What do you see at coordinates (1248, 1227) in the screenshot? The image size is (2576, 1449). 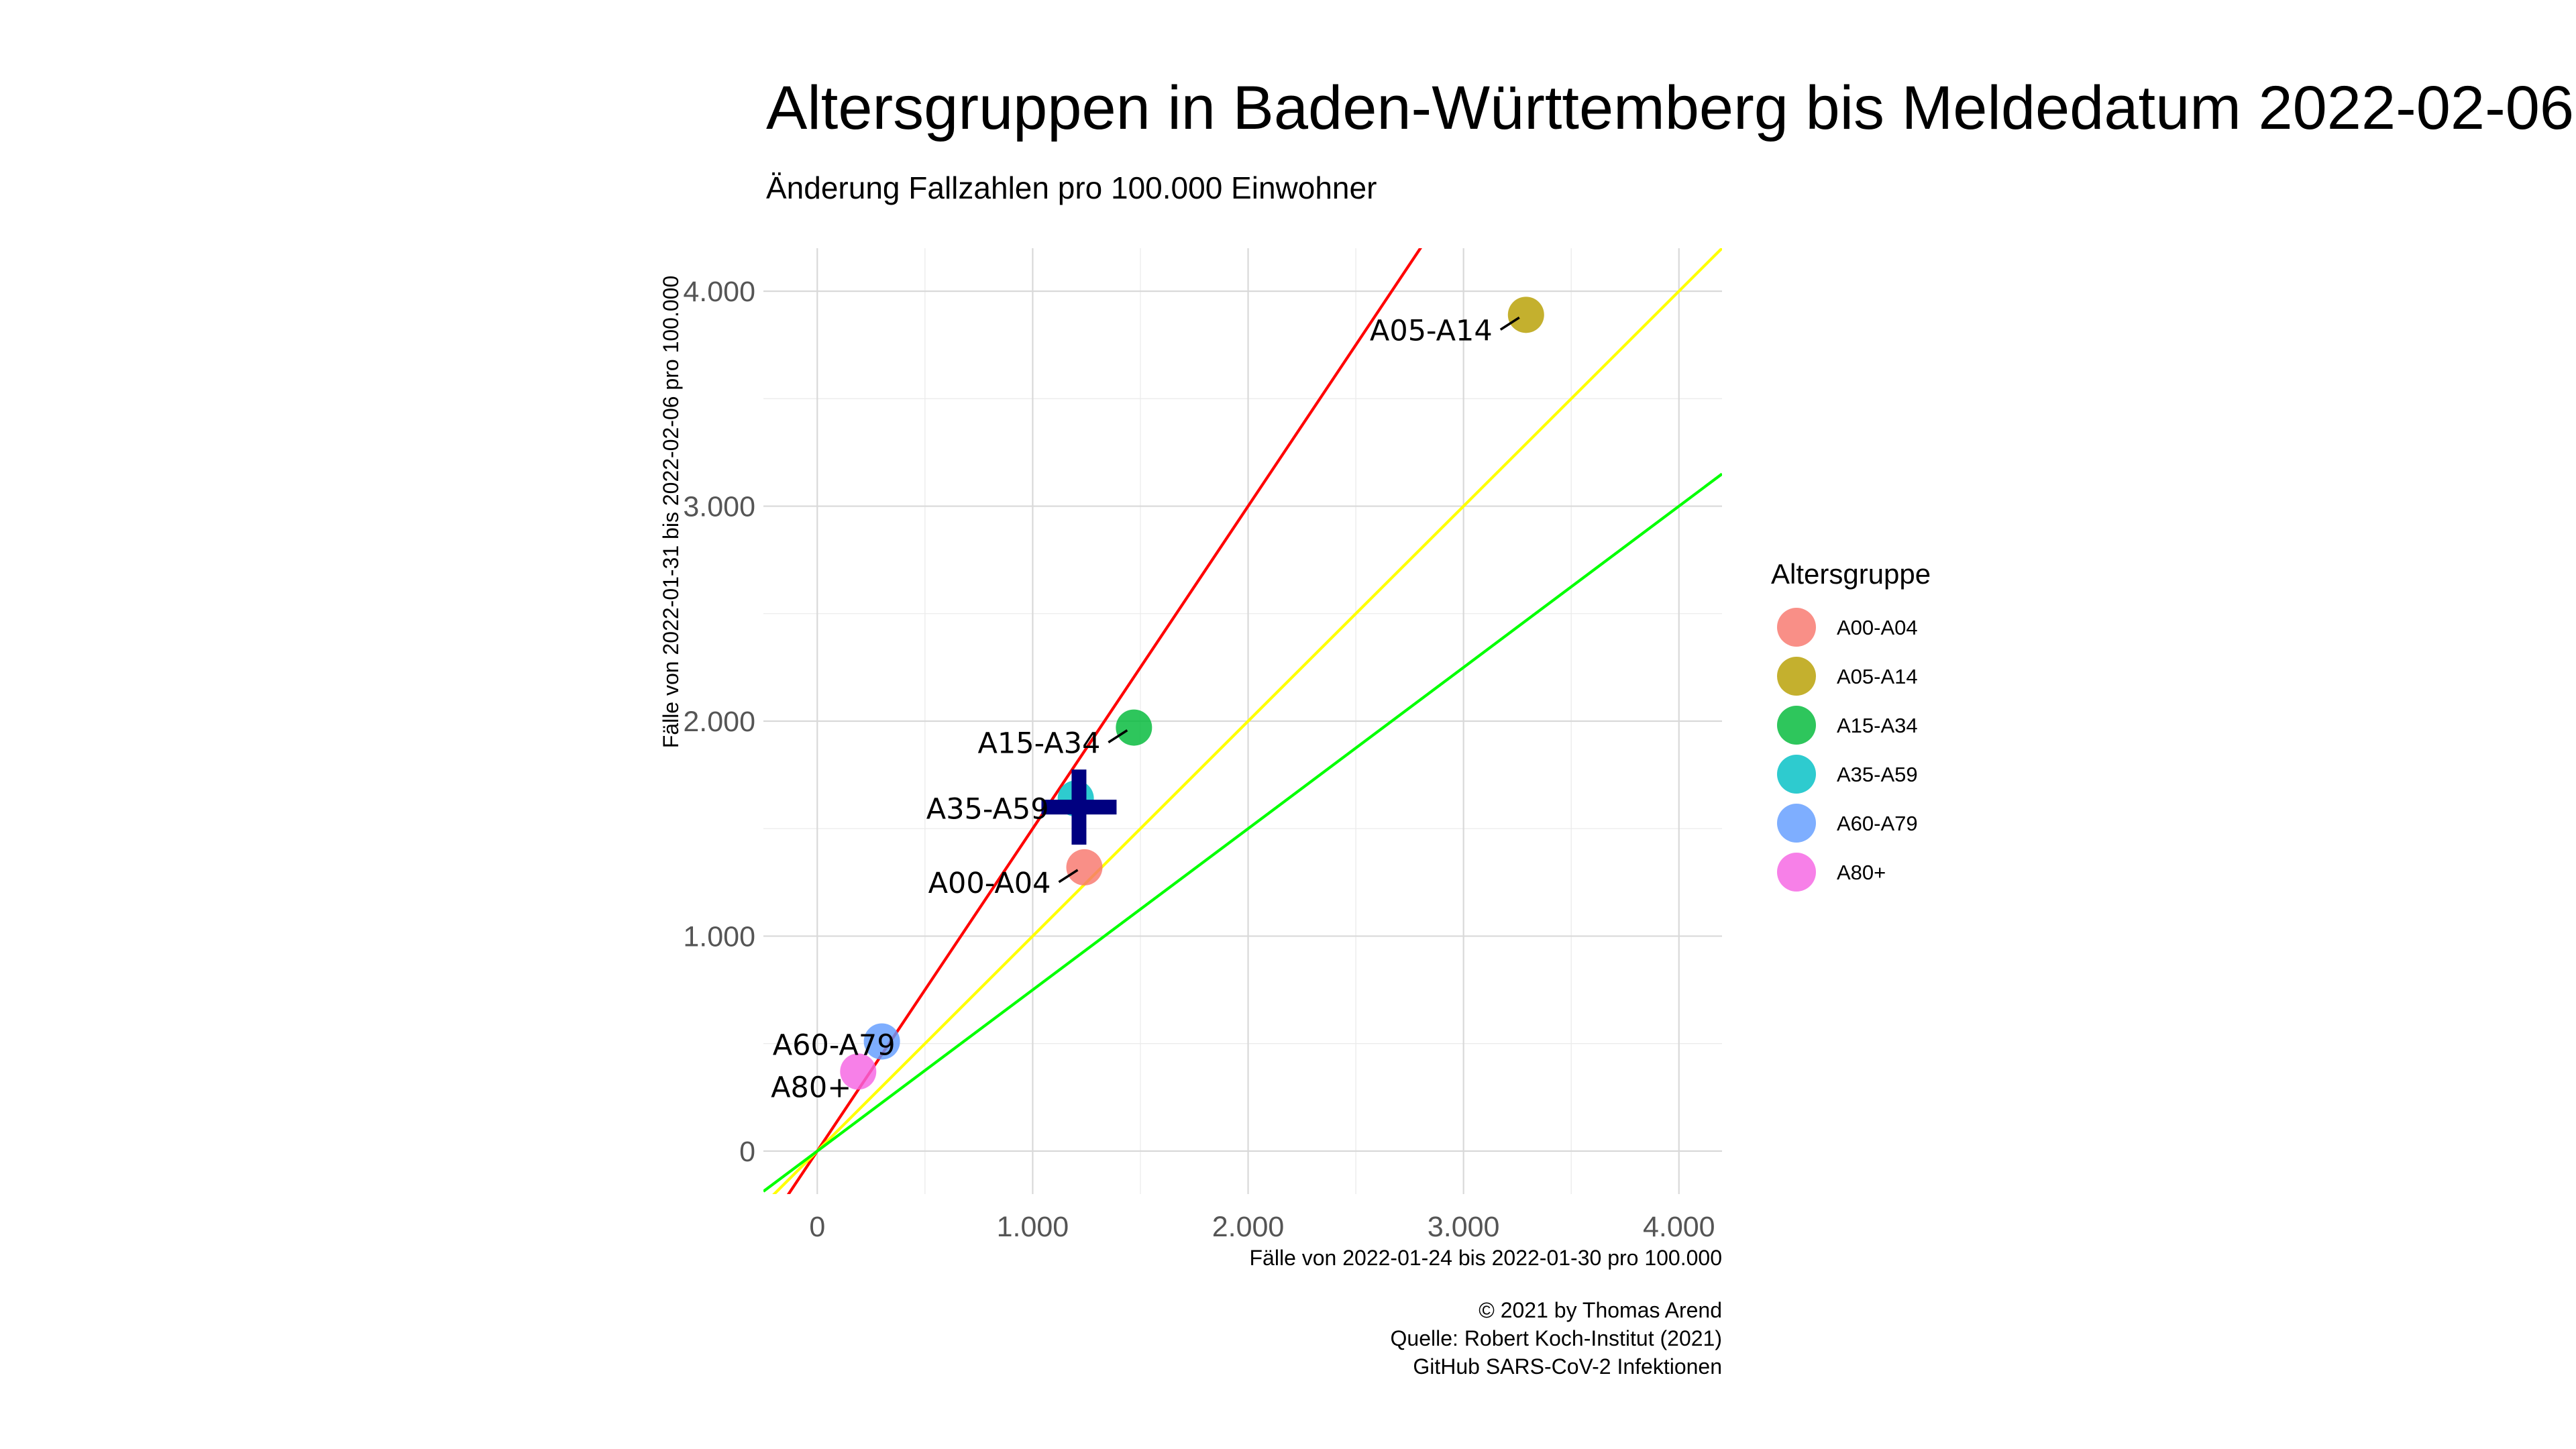 I see `x-tick-label: 2.000` at bounding box center [1248, 1227].